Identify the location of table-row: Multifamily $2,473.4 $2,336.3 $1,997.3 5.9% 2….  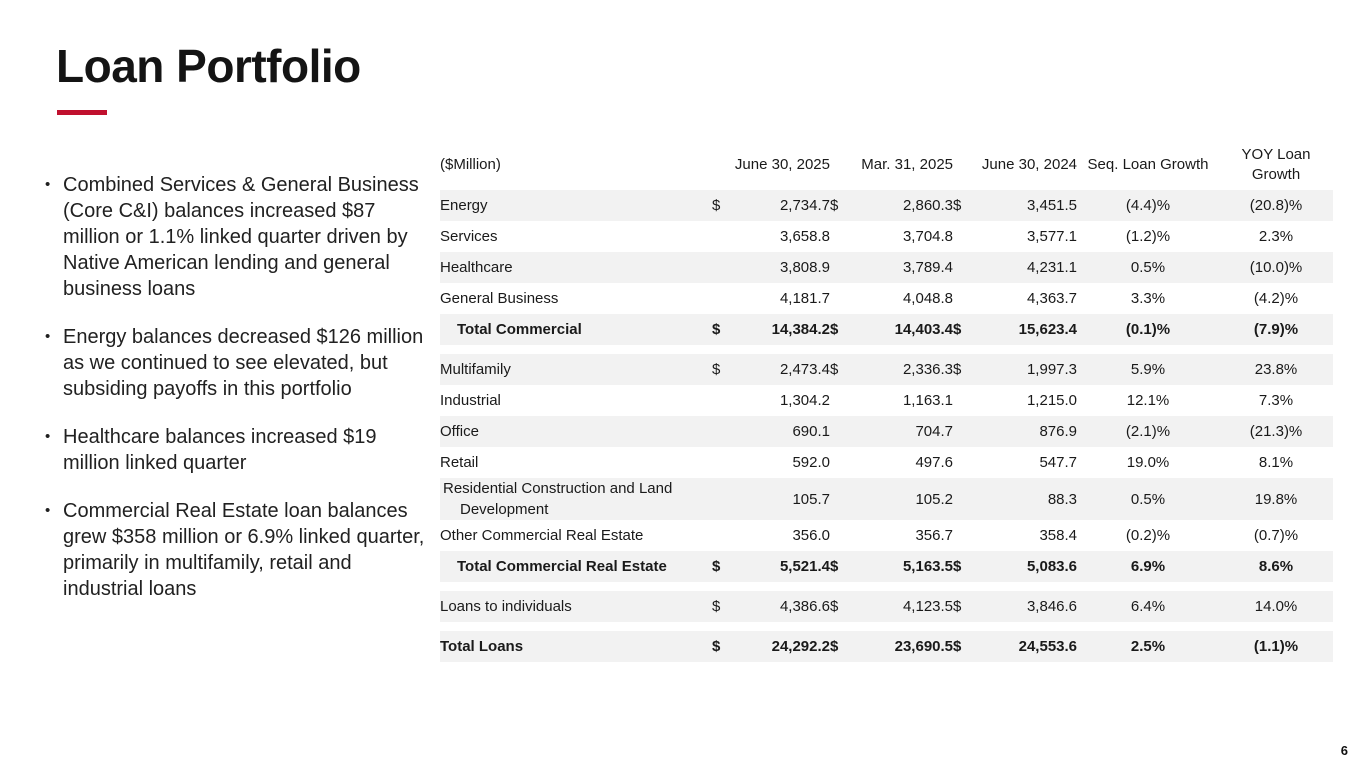
(887, 369).